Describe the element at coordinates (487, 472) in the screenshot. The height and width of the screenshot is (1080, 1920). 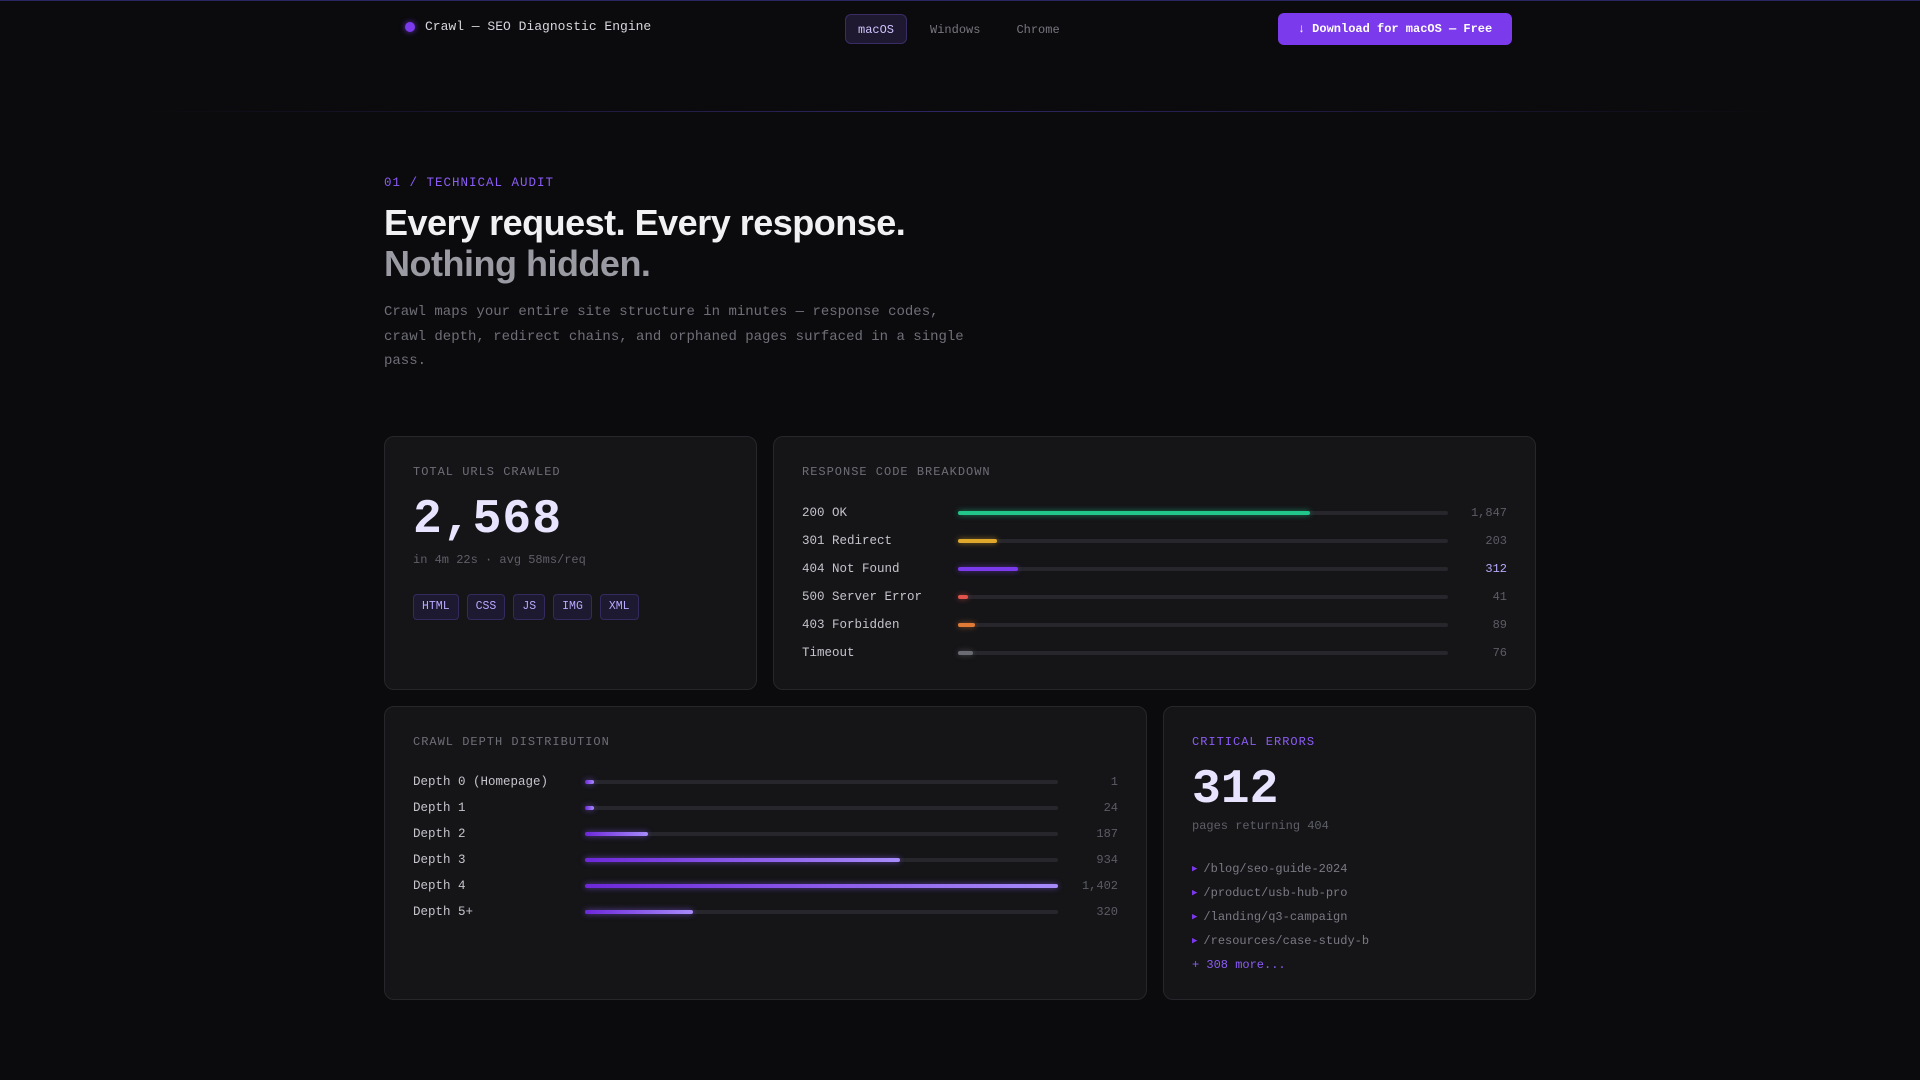
I see `card-title: TOTAL URLS CRAWLED` at that location.